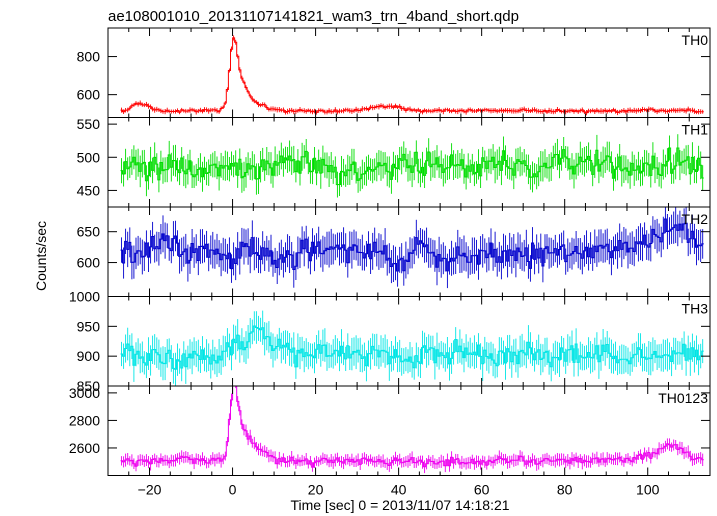  Describe the element at coordinates (89, 326) in the screenshot. I see `y-tick-label: 950` at that location.